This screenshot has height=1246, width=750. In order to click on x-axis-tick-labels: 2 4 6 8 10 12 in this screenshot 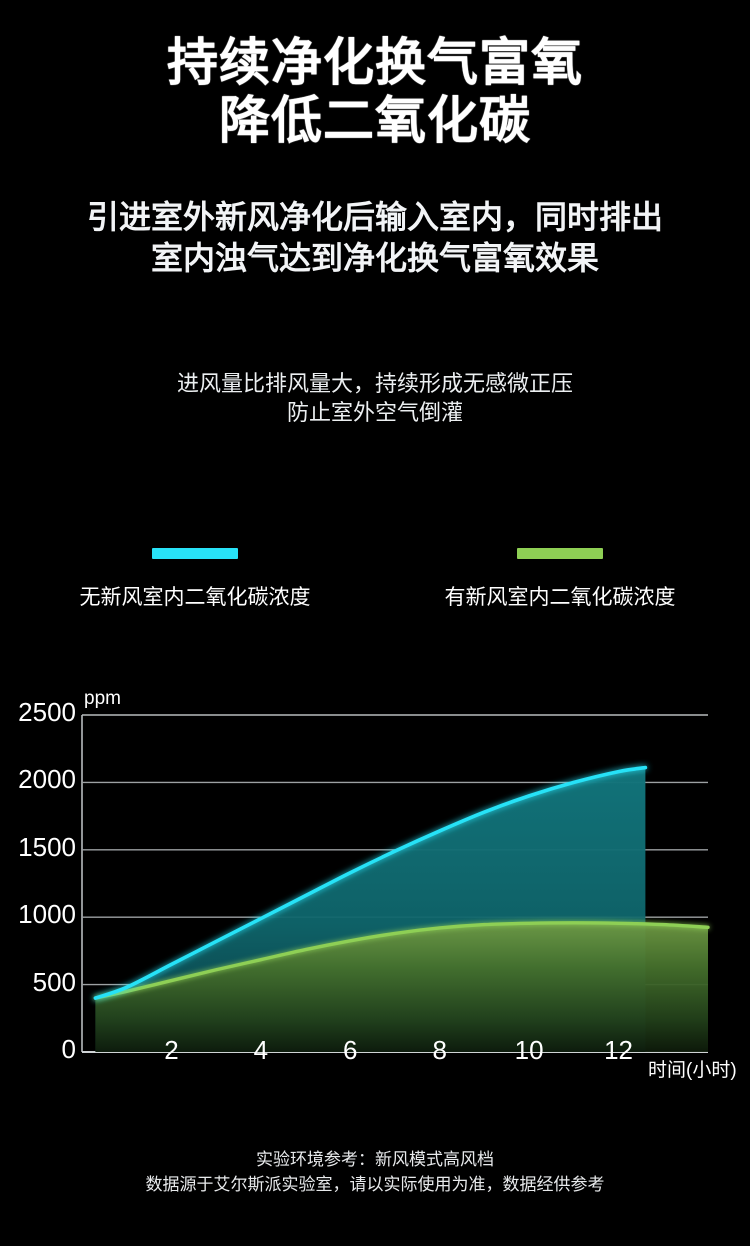, I will do `click(375, 1065)`.